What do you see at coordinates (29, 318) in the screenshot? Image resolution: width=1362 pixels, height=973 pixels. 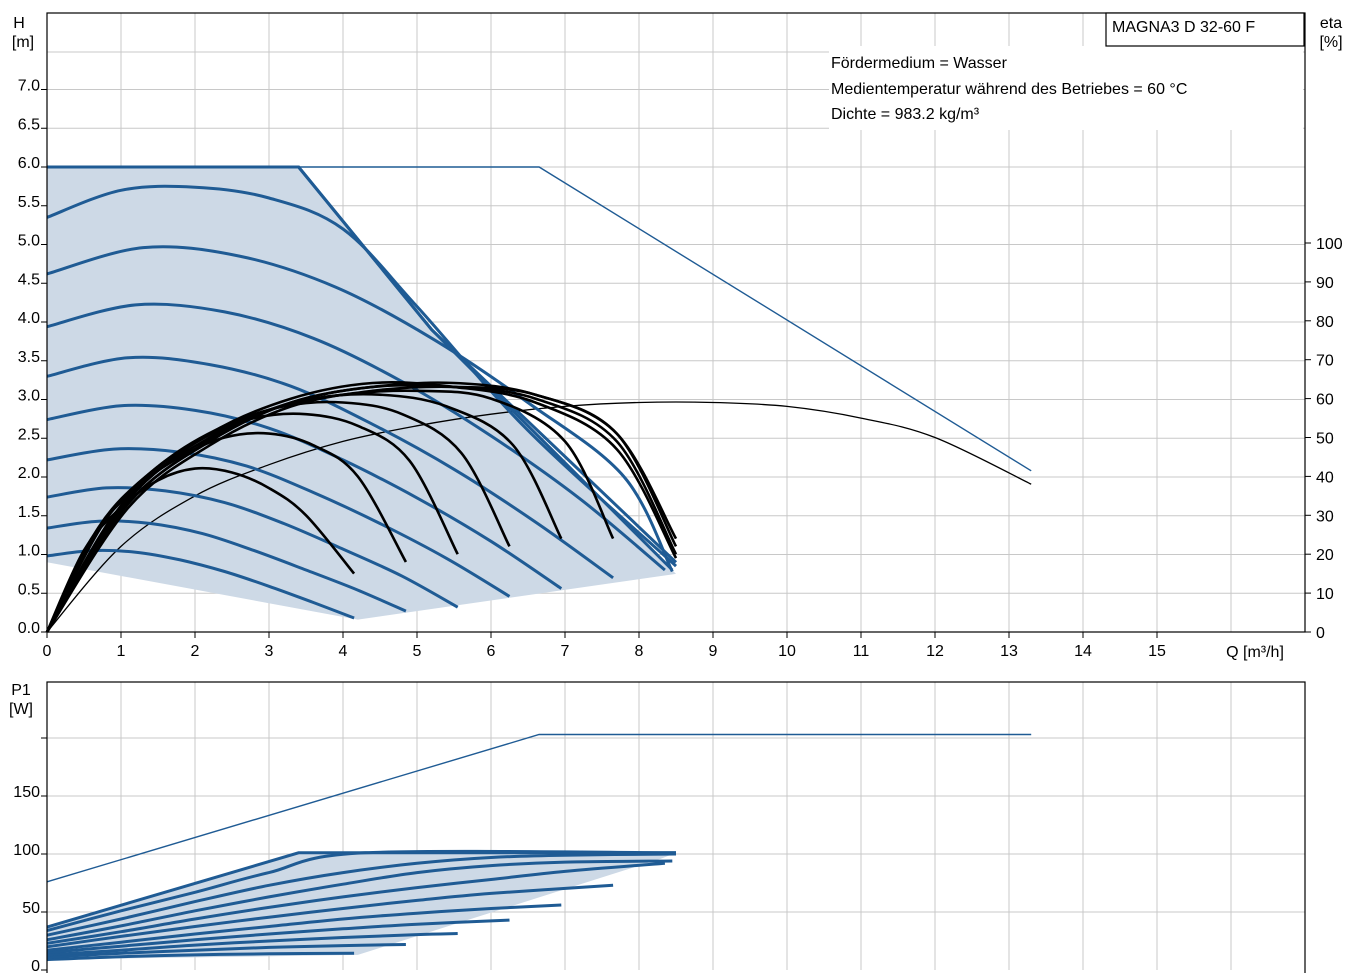 I see `y-tick-label: 4.0` at bounding box center [29, 318].